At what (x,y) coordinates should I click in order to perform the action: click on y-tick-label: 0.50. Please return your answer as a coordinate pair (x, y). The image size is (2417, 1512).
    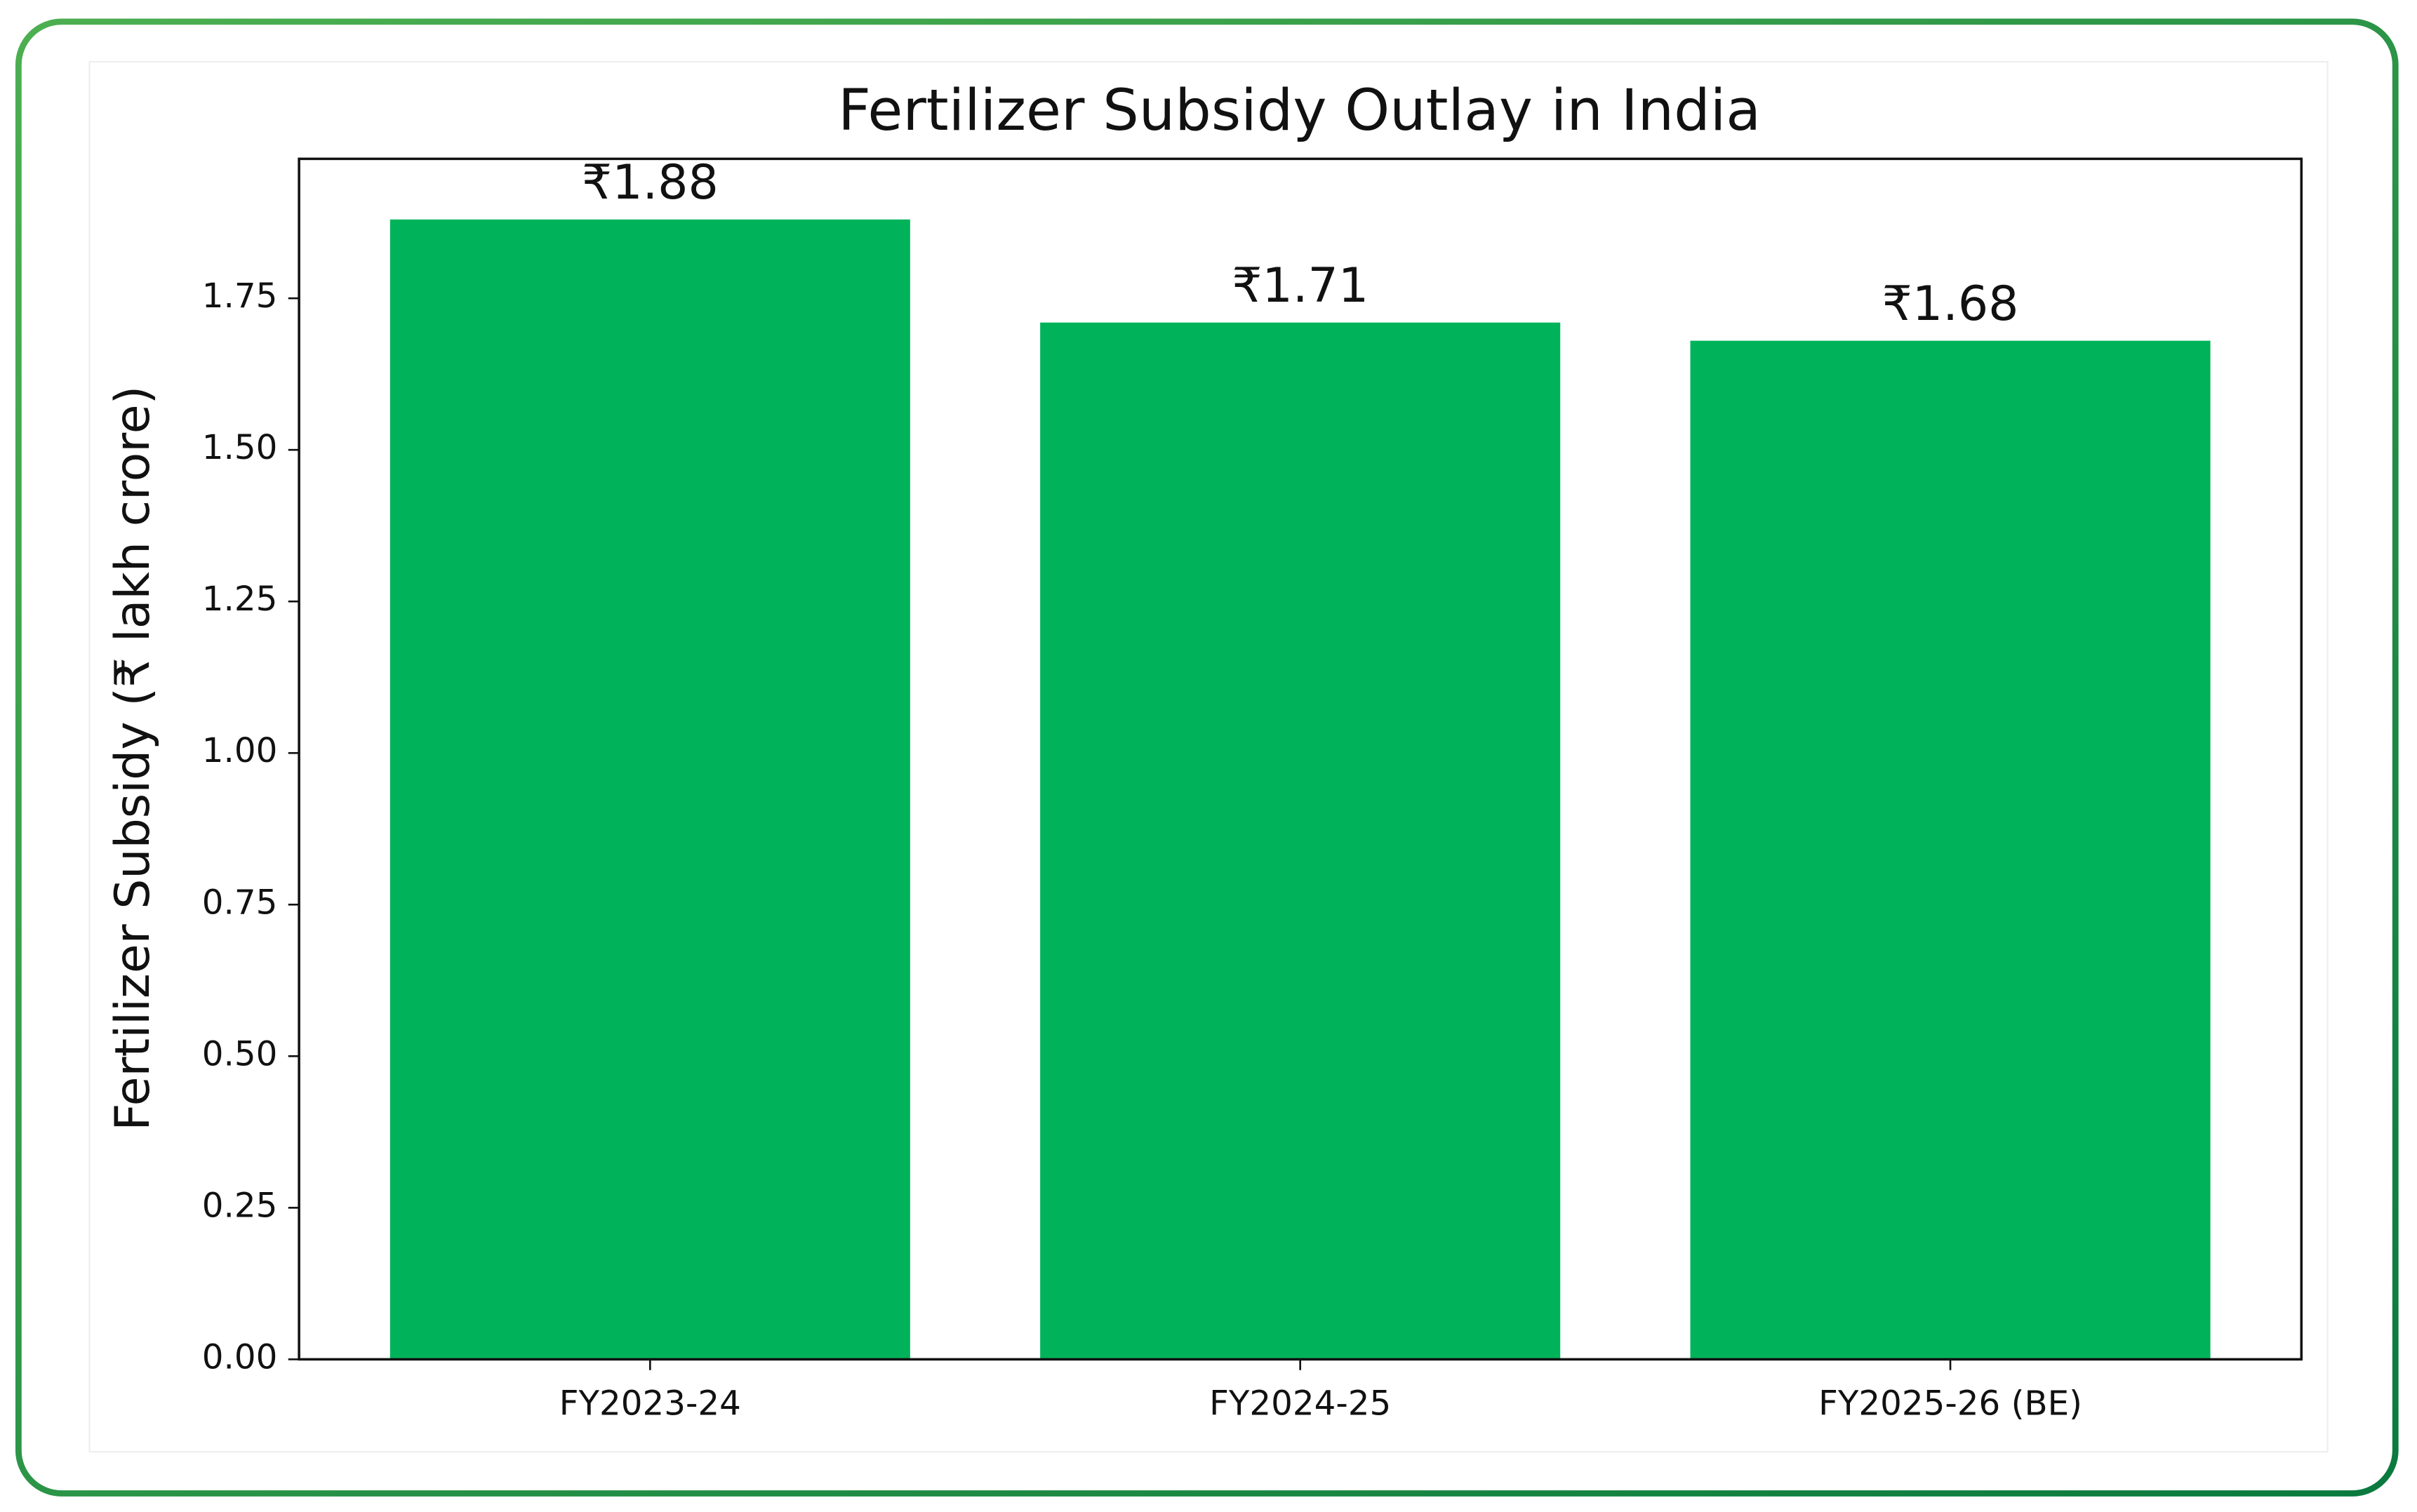
    Looking at the image, I should click on (240, 1053).